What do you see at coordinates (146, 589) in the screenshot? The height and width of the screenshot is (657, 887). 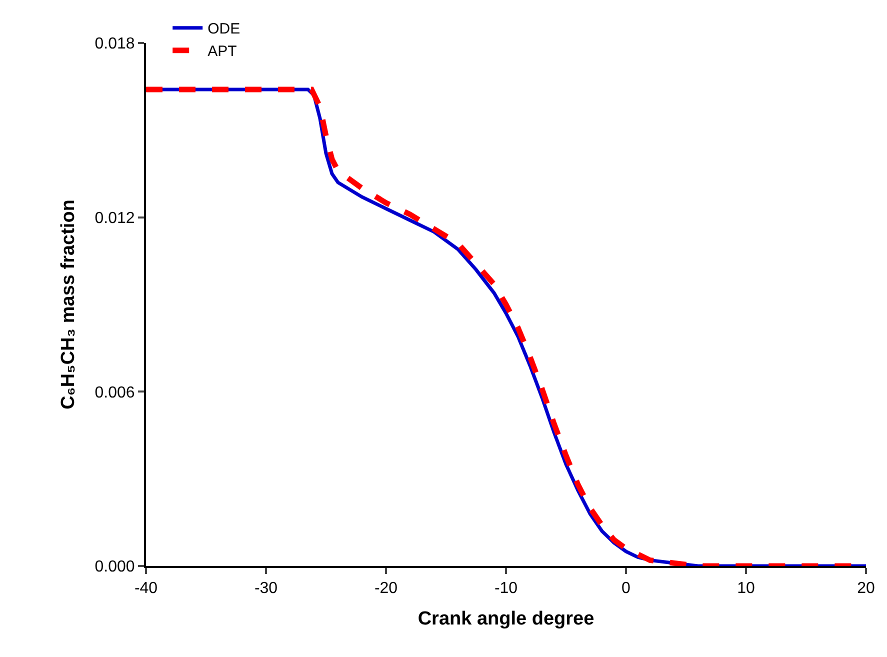 I see `x-tick-label: -40` at bounding box center [146, 589].